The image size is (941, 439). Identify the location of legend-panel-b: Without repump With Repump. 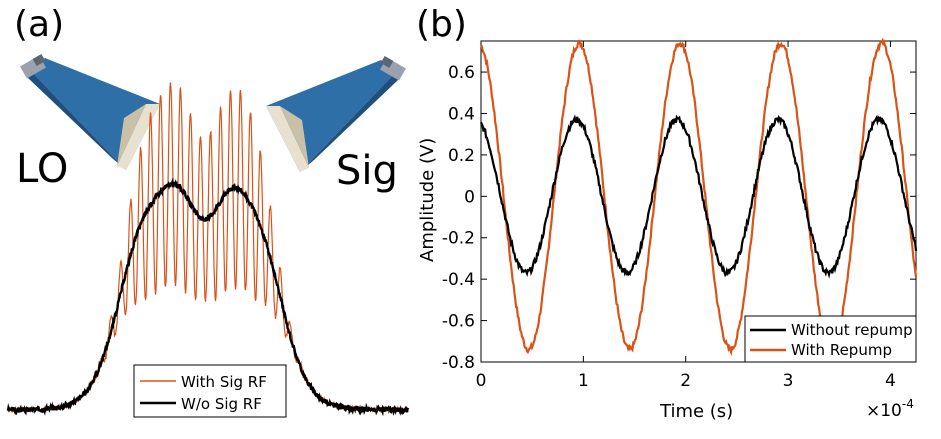
(830, 339).